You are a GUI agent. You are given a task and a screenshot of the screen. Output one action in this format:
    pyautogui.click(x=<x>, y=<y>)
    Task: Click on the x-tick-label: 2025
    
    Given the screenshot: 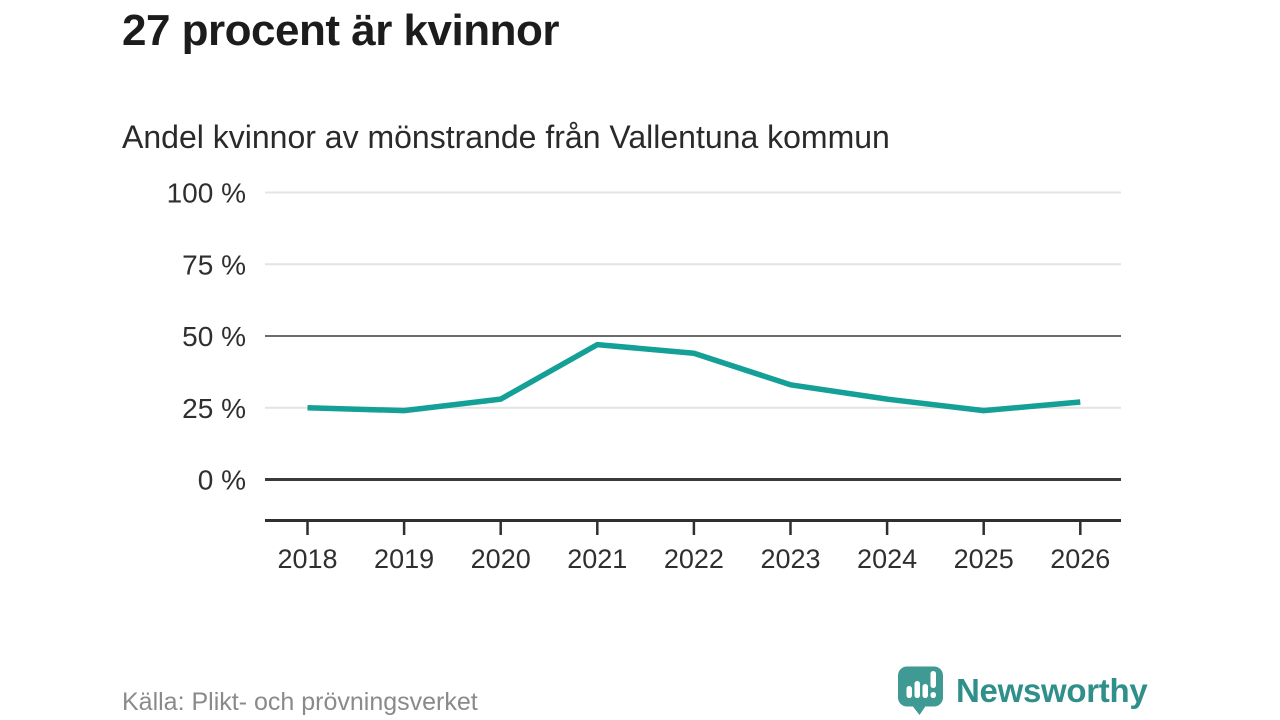 What is the action you would take?
    pyautogui.click(x=984, y=559)
    